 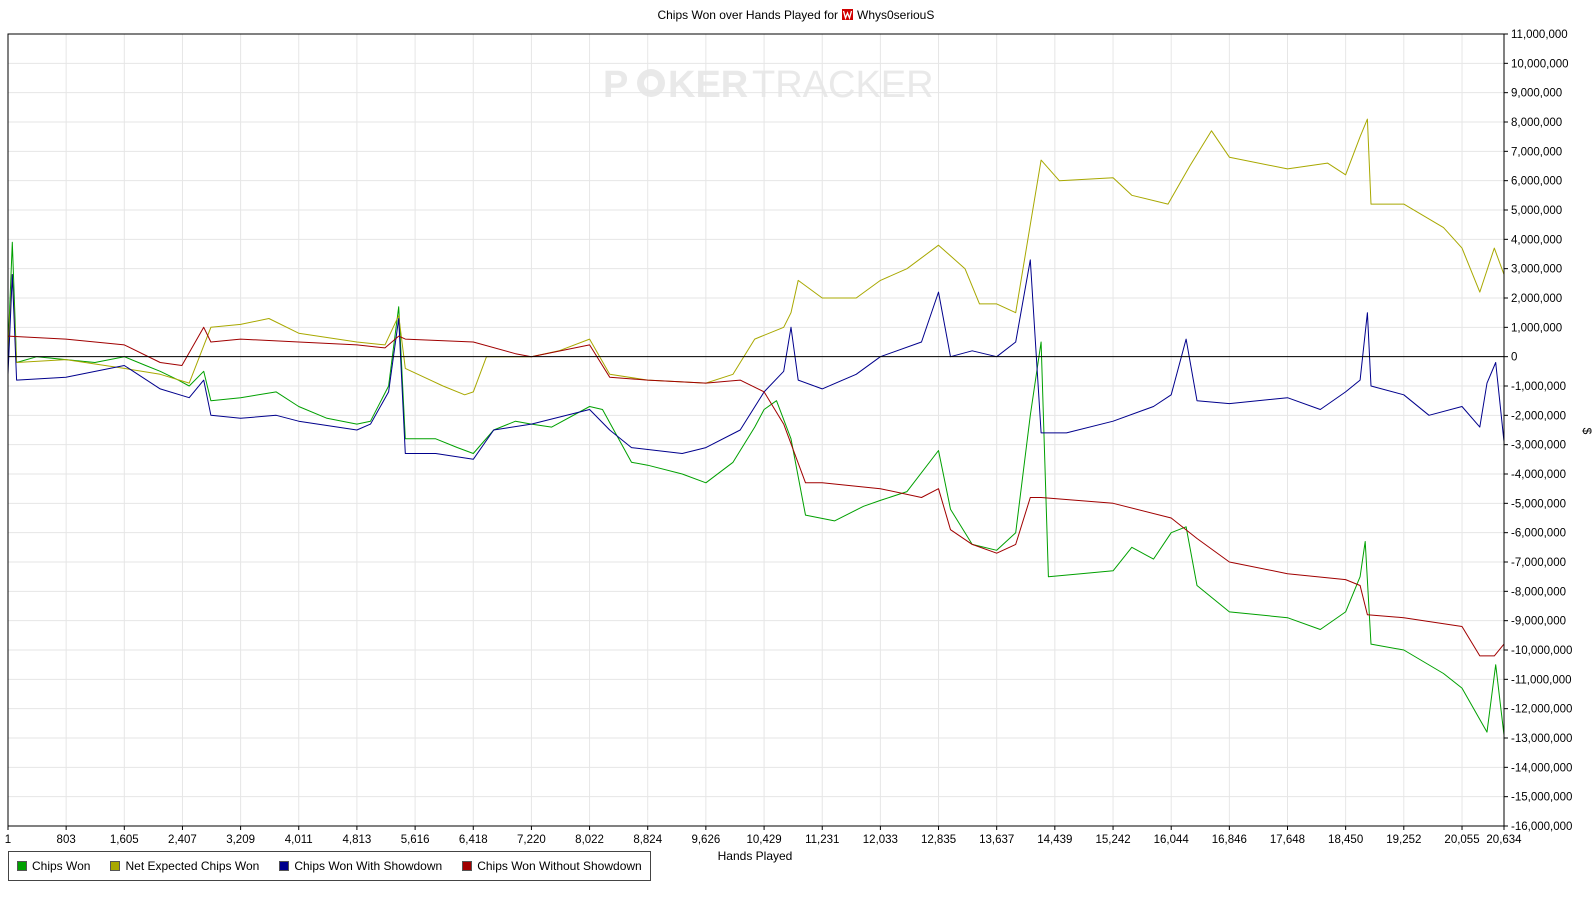 What do you see at coordinates (1536, 152) in the screenshot?
I see `y-tick-label: 7,000,000` at bounding box center [1536, 152].